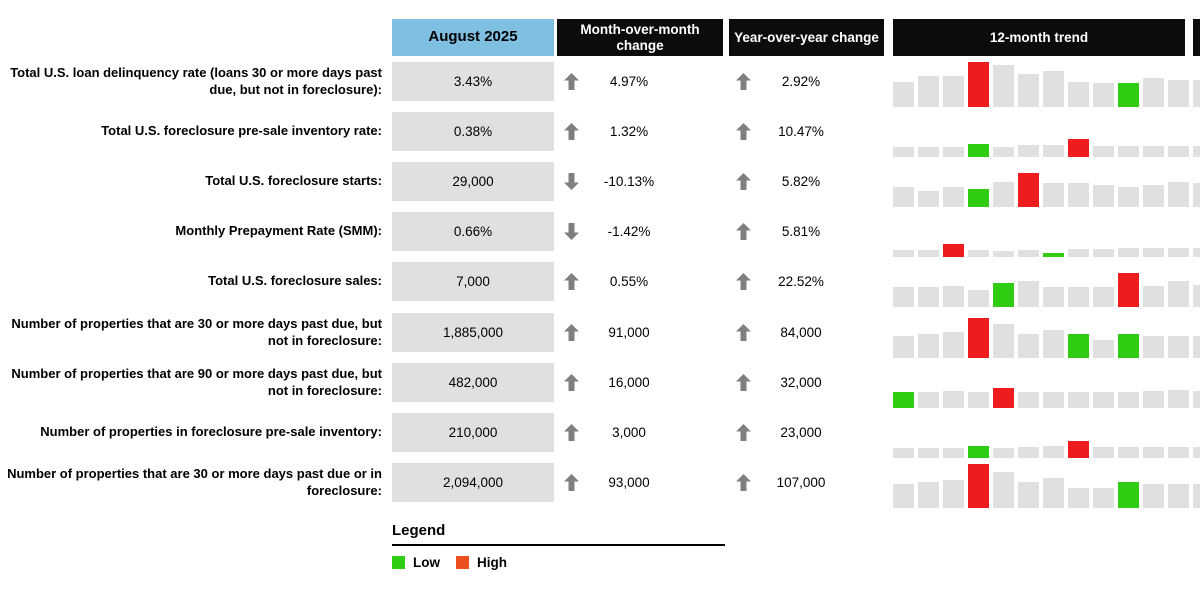 Image resolution: width=1200 pixels, height=597 pixels. What do you see at coordinates (806, 332) in the screenshot?
I see `yoy-change-cell: 84,000` at bounding box center [806, 332].